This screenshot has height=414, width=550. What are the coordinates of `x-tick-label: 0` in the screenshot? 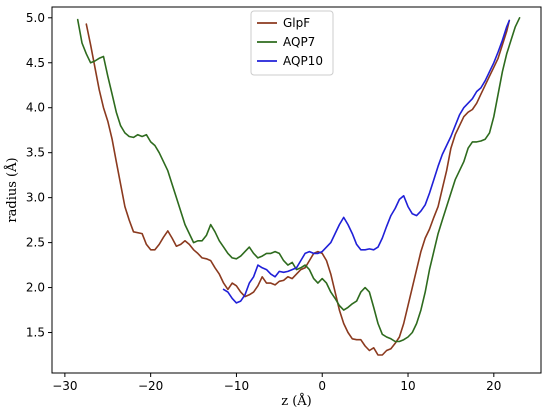 It's located at (322, 386).